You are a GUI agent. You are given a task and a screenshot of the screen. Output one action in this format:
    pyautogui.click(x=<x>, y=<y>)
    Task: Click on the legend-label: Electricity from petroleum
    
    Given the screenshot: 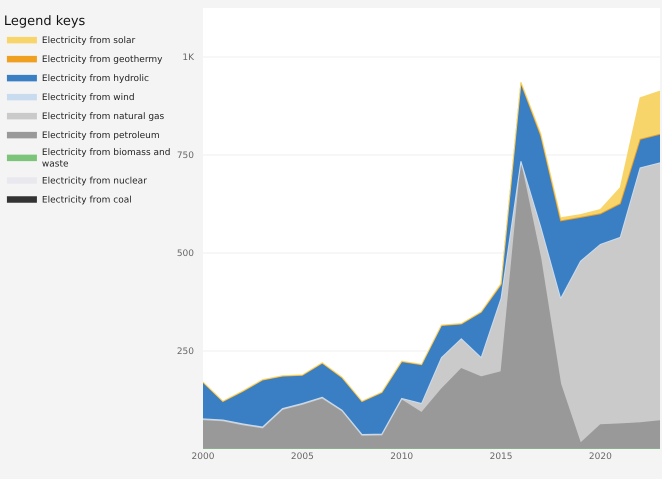 What is the action you would take?
    pyautogui.click(x=101, y=135)
    